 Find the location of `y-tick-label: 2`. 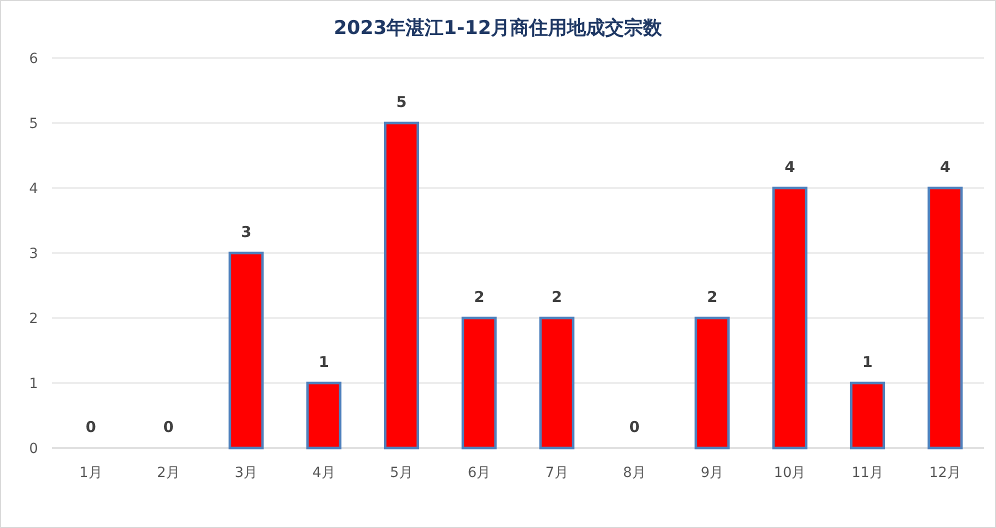

y-tick-label: 2 is located at coordinates (33, 318).